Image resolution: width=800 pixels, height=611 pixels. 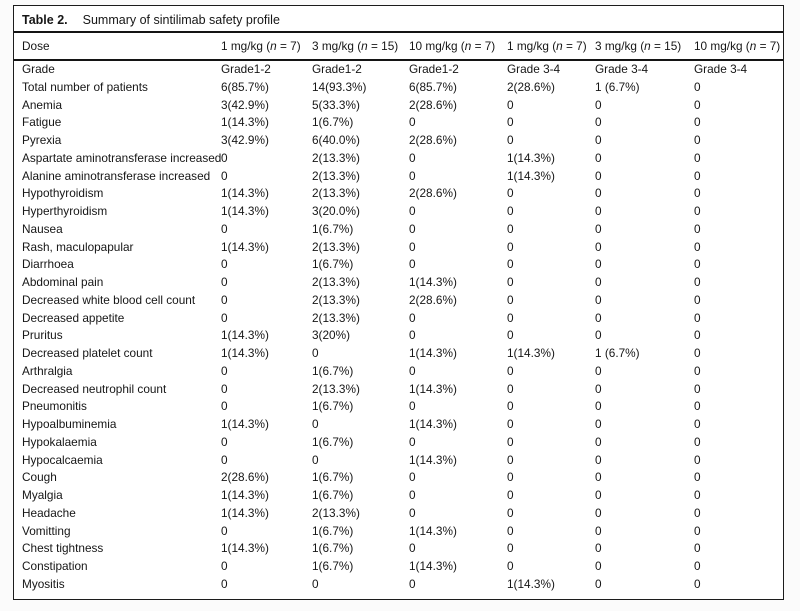 What do you see at coordinates (398, 283) in the screenshot?
I see `table-row: Abdominal pain 0 2(13.3%) 1(14.3%) 0 0 0` at bounding box center [398, 283].